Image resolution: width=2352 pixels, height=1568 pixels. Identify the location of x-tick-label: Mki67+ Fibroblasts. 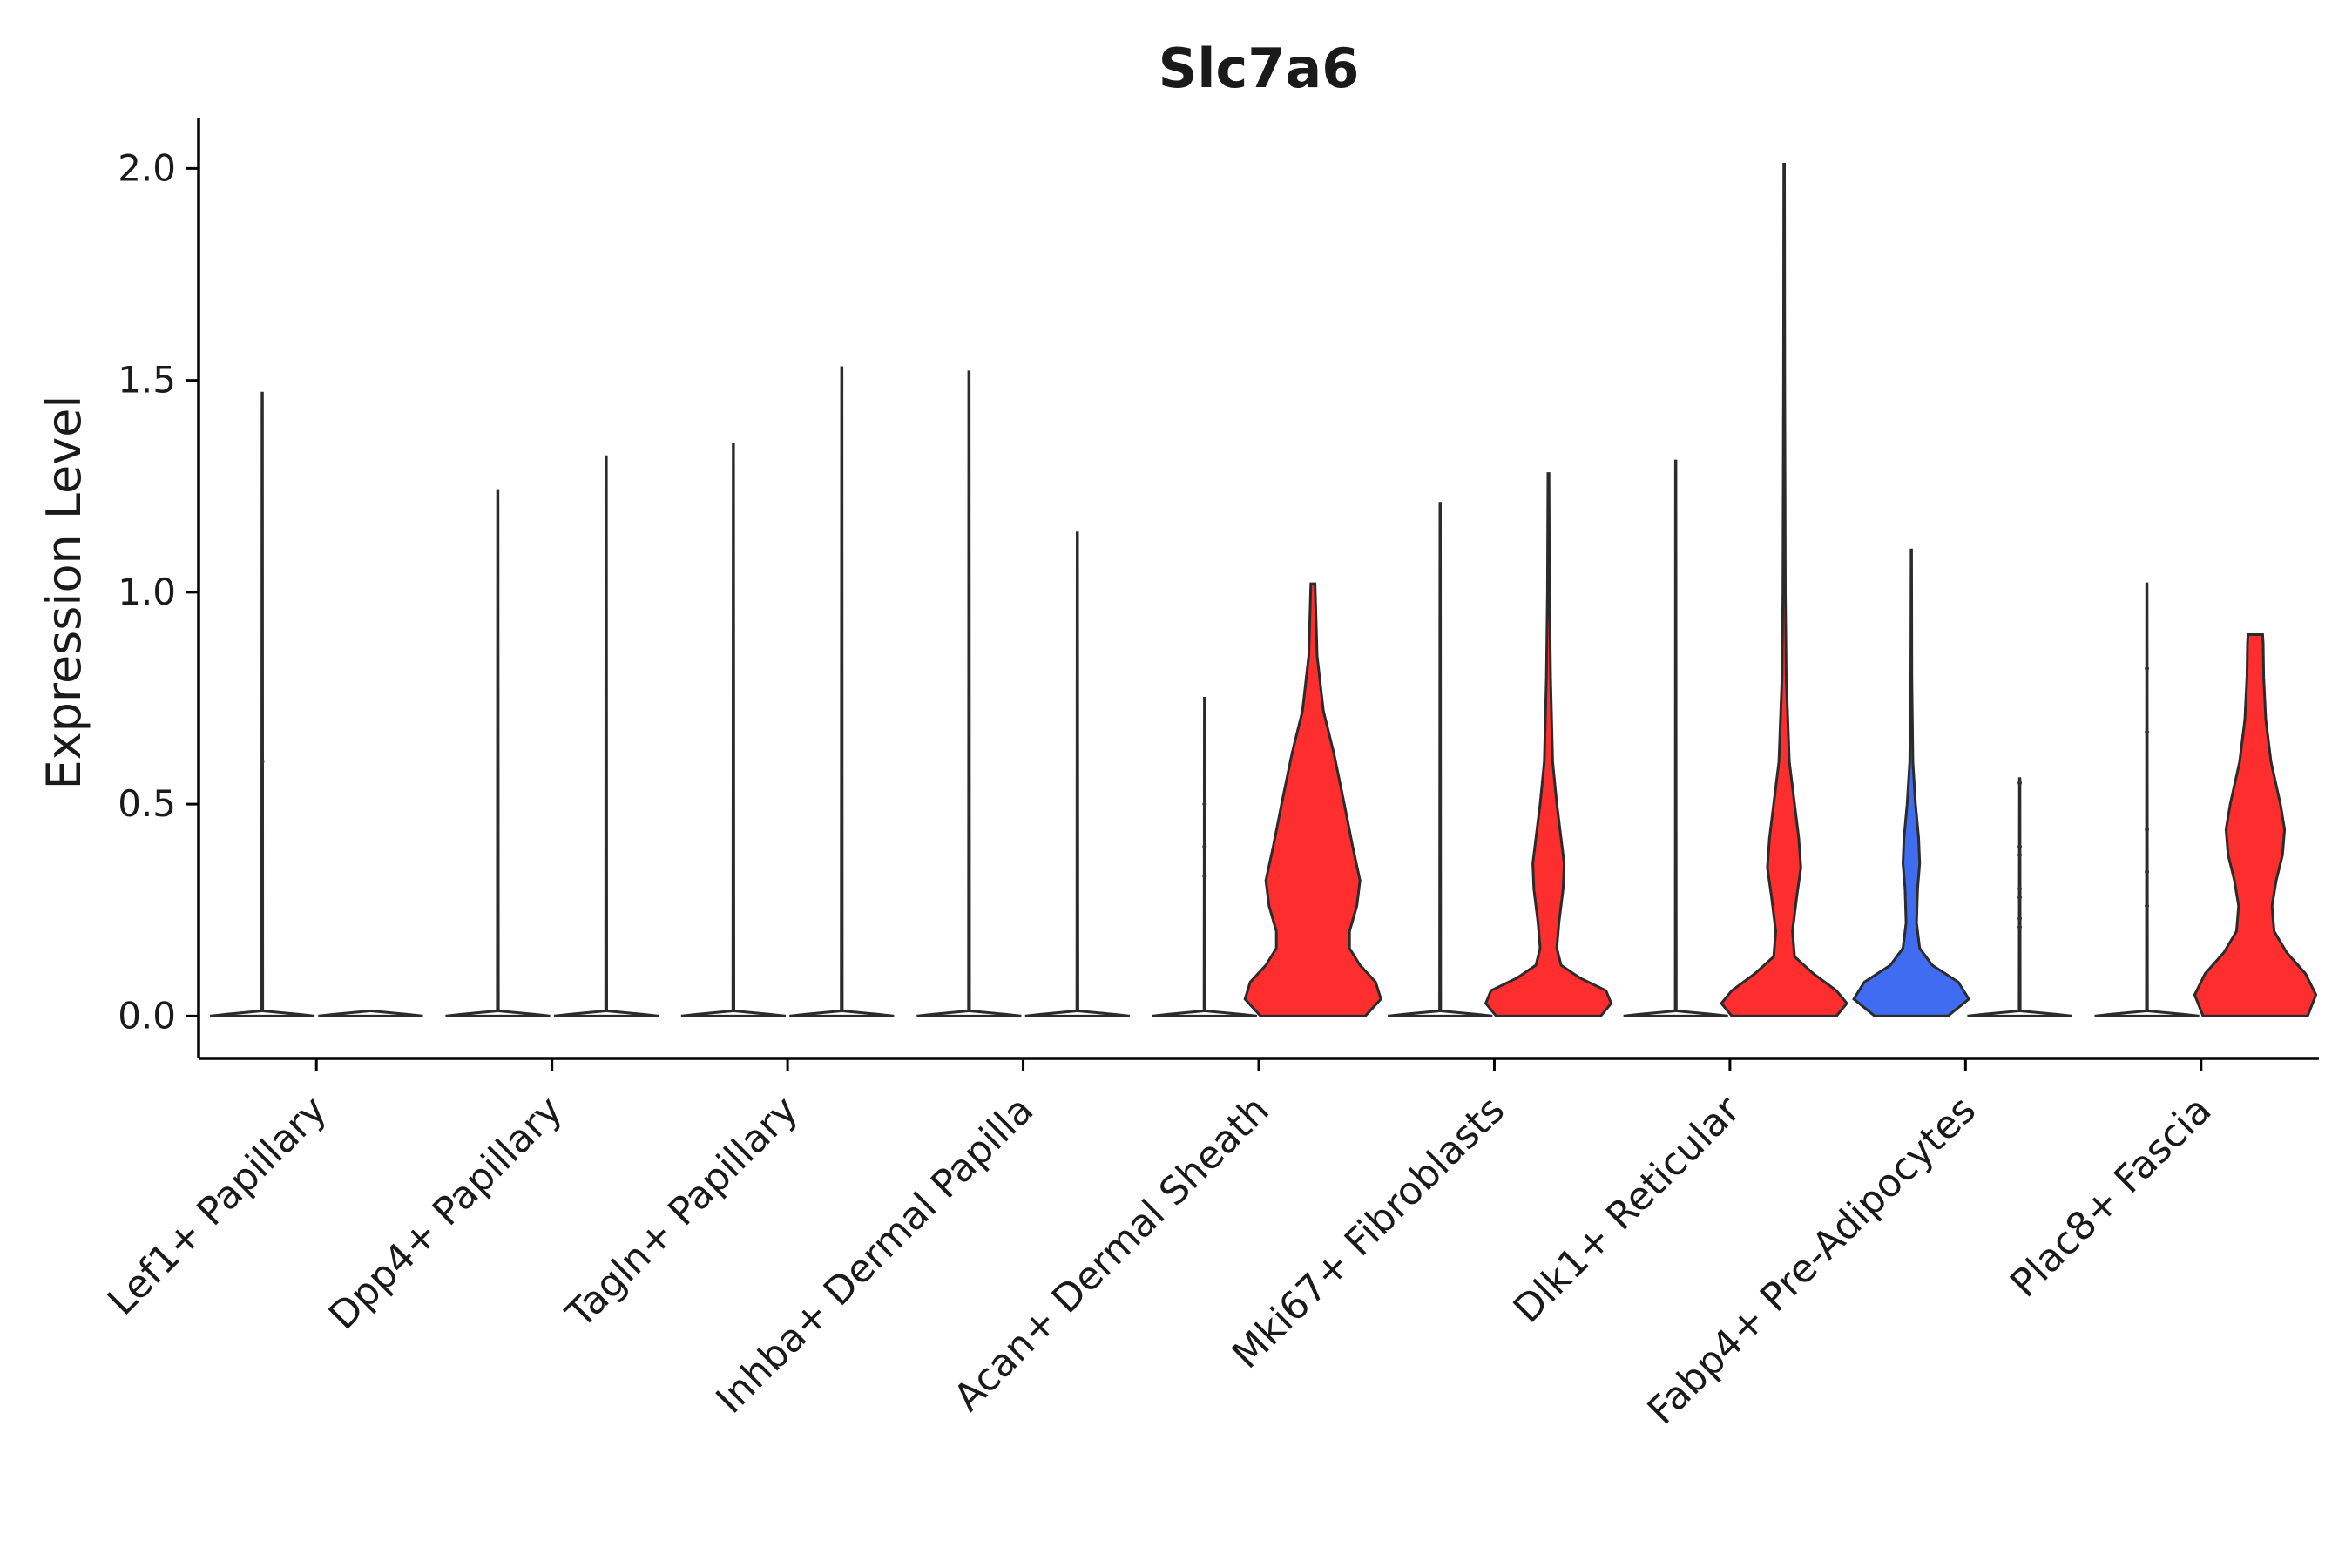
(1369, 1232).